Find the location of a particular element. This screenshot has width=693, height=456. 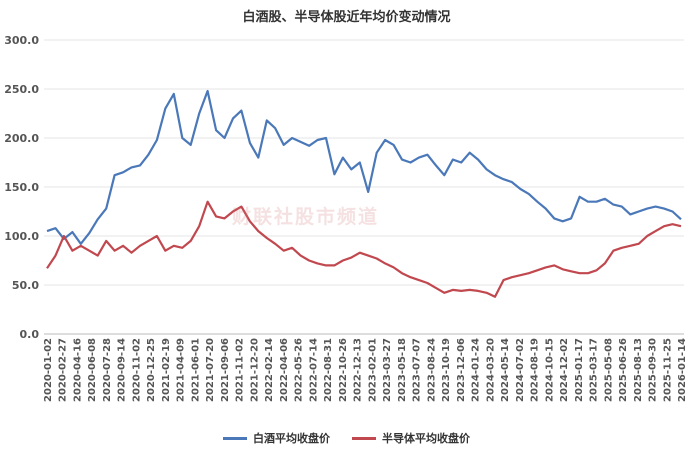

y-tick-label: 200.0 is located at coordinates (21, 138).